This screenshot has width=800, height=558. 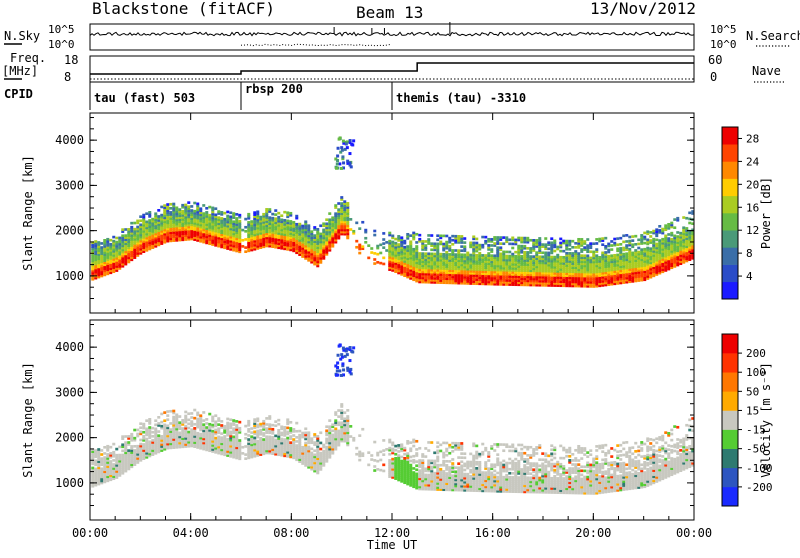 I want to click on cpid-segment-label: rbsp 200, so click(x=274, y=89).